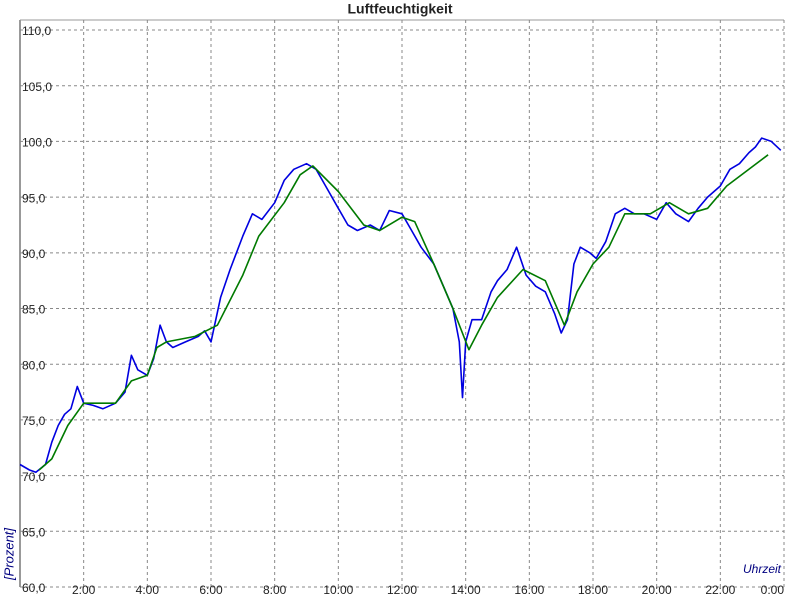 The height and width of the screenshot is (600, 800). Describe the element at coordinates (338, 590) in the screenshot. I see `x-tick-label: 10:00` at that location.